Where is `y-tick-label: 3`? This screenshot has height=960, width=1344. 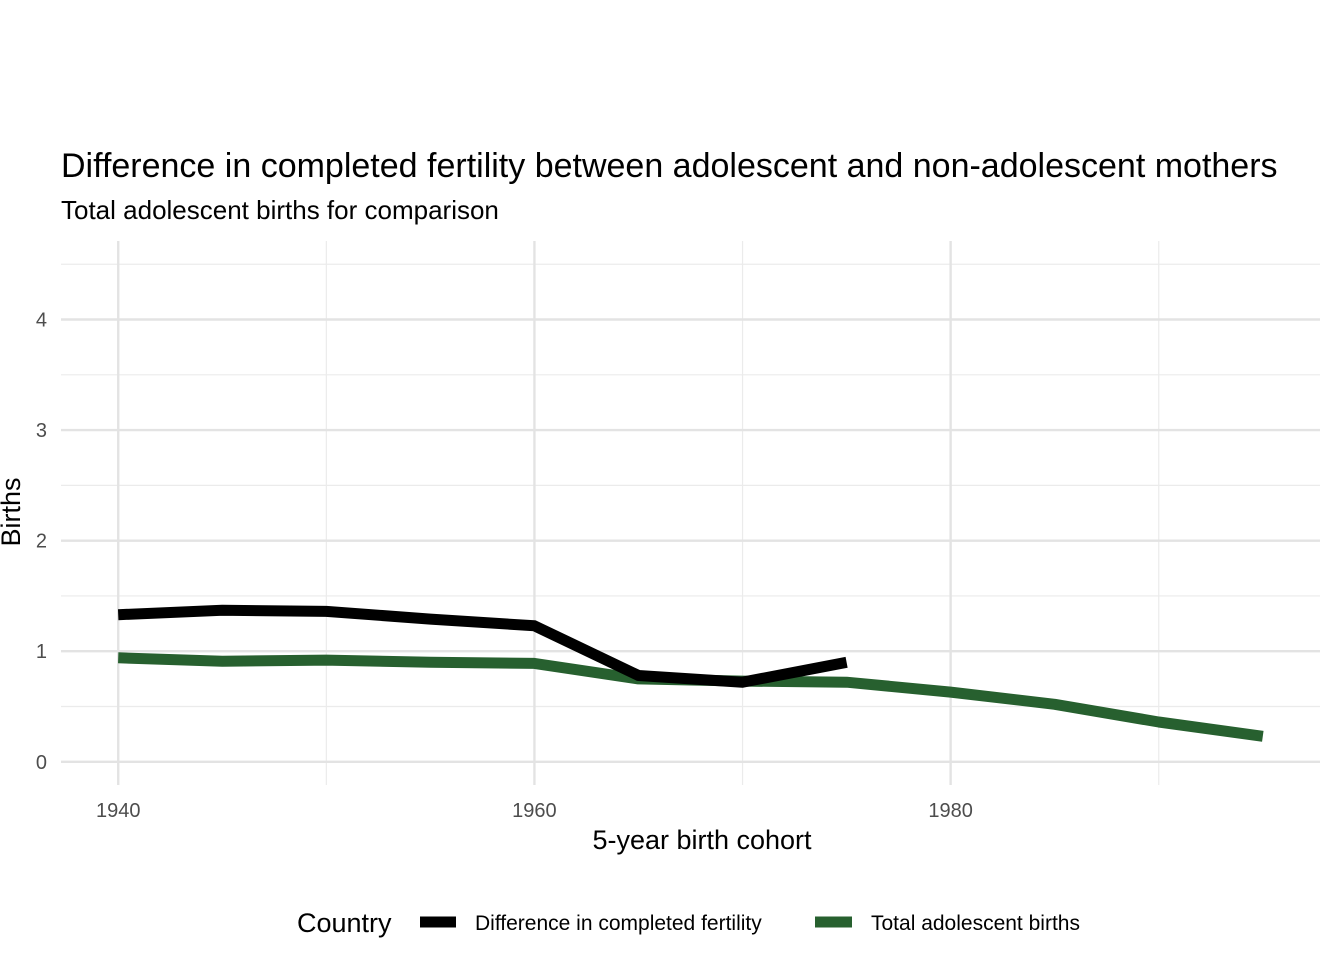
y-tick-label: 3 is located at coordinates (41, 431).